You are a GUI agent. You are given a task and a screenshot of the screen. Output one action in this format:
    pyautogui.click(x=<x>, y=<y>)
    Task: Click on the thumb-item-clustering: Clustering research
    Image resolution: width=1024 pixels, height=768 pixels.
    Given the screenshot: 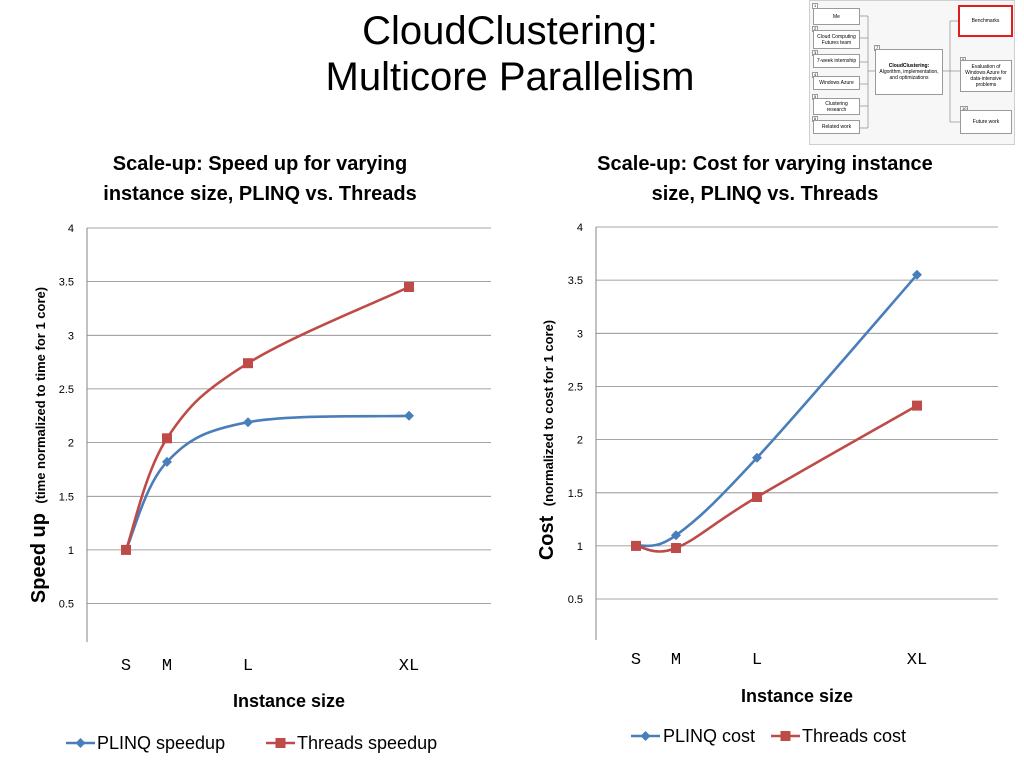 What is the action you would take?
    pyautogui.click(x=836, y=106)
    